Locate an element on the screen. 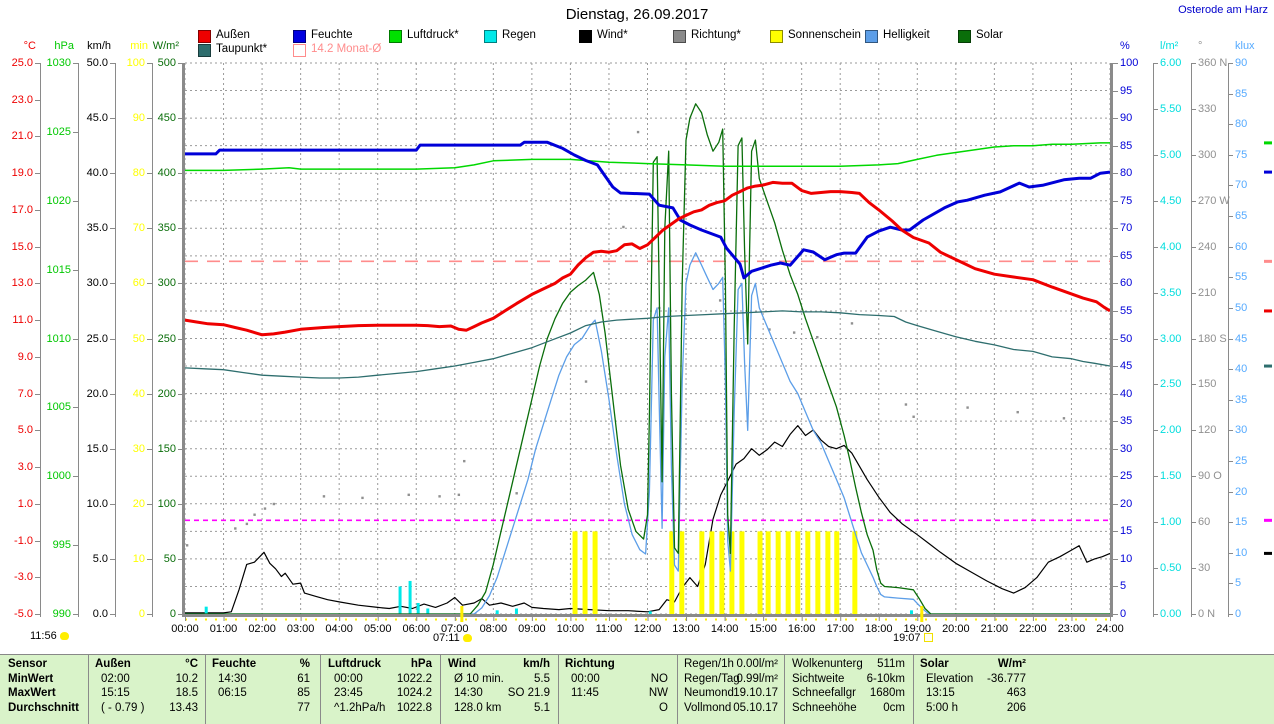 This screenshot has width=1274, height=724. col-unit: °C is located at coordinates (191, 664).